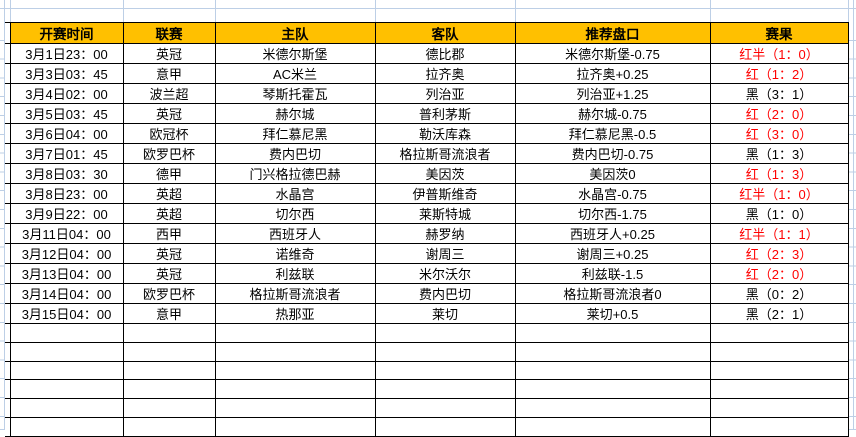 The height and width of the screenshot is (437, 856). Describe the element at coordinates (295, 53) in the screenshot. I see `cell-home-team: 米德尔斯堡` at that location.